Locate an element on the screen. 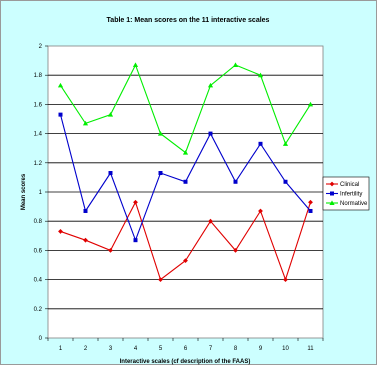 Image resolution: width=377 pixels, height=365 pixels. x-tick-label: 6 is located at coordinates (186, 349).